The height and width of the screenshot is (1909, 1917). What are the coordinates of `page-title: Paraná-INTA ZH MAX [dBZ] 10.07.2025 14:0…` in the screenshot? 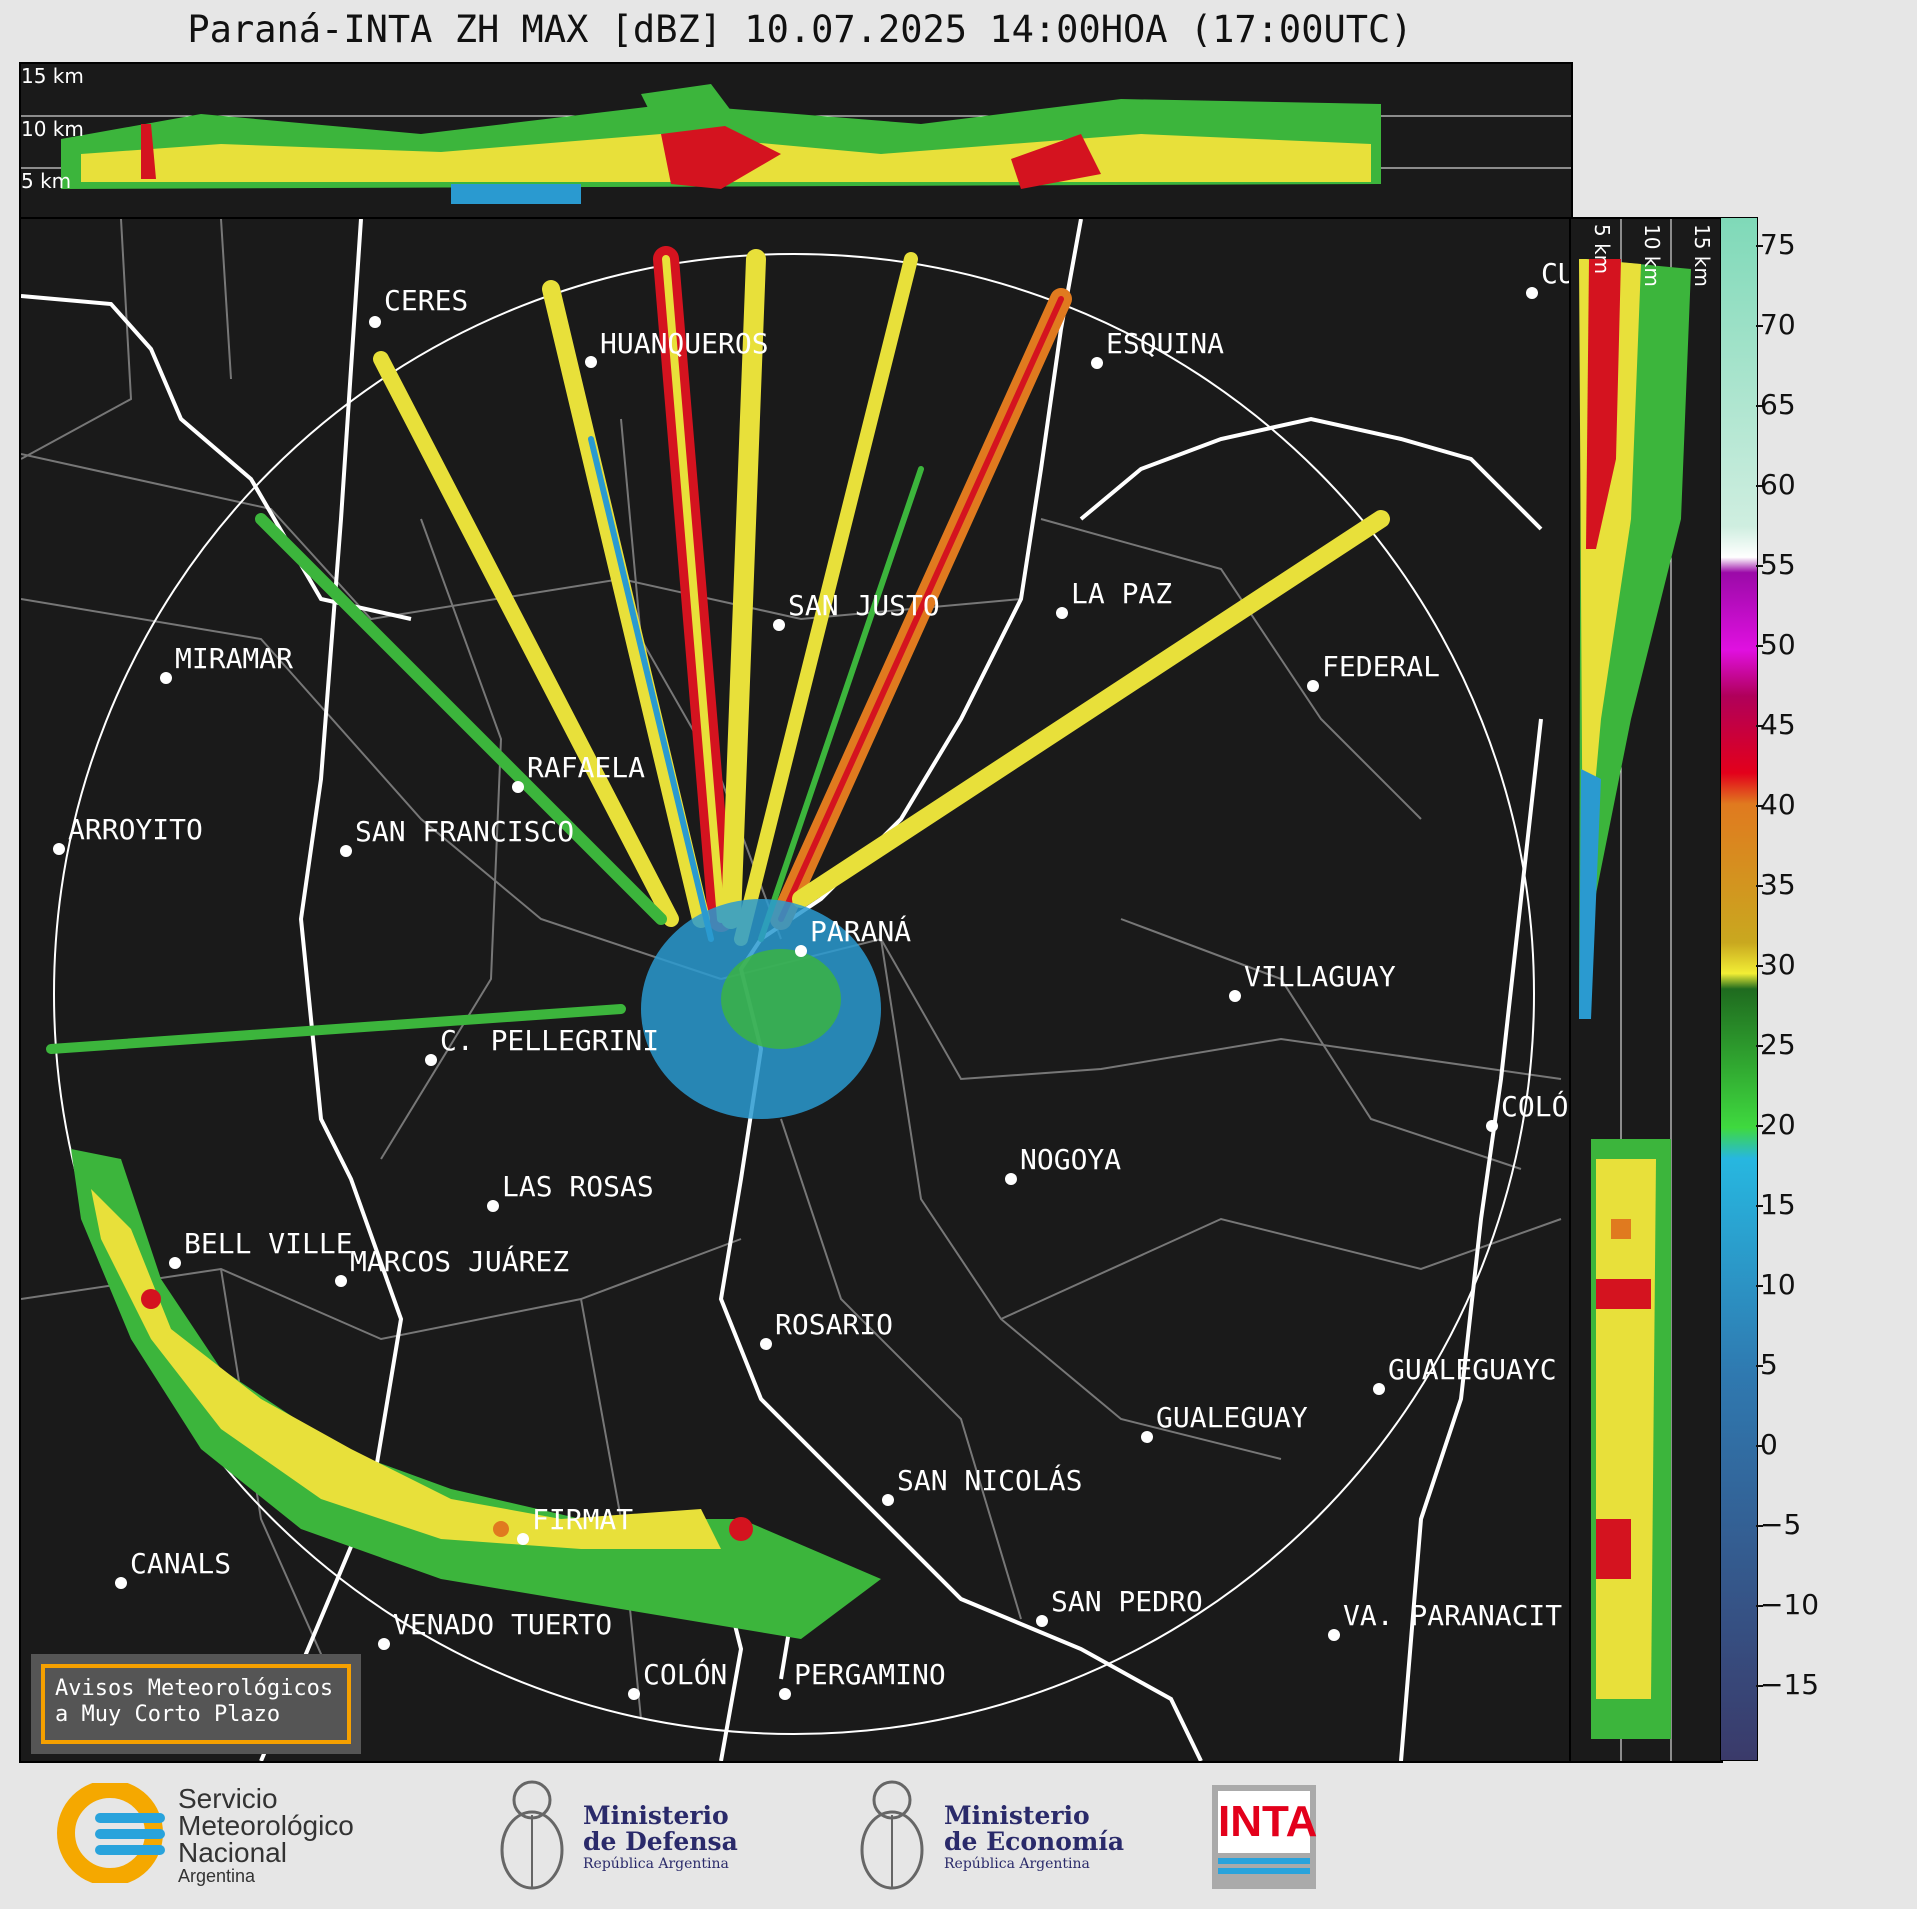 It's located at (800, 29).